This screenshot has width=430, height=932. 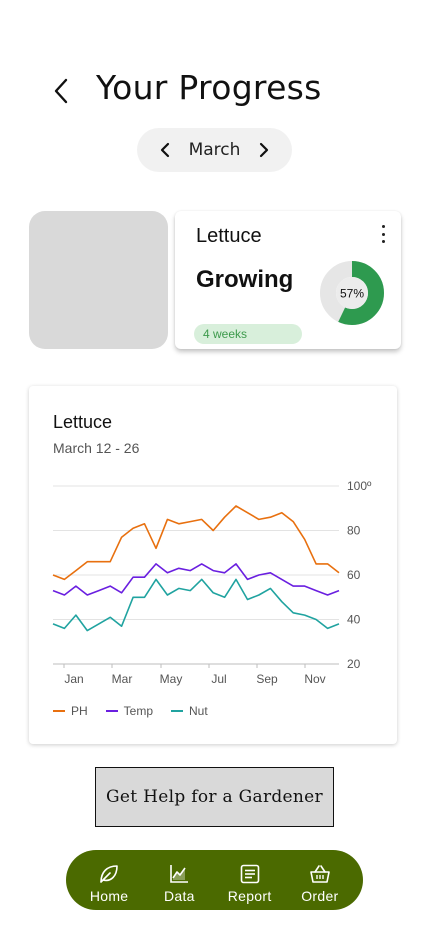 I want to click on next-month-button, so click(x=264, y=150).